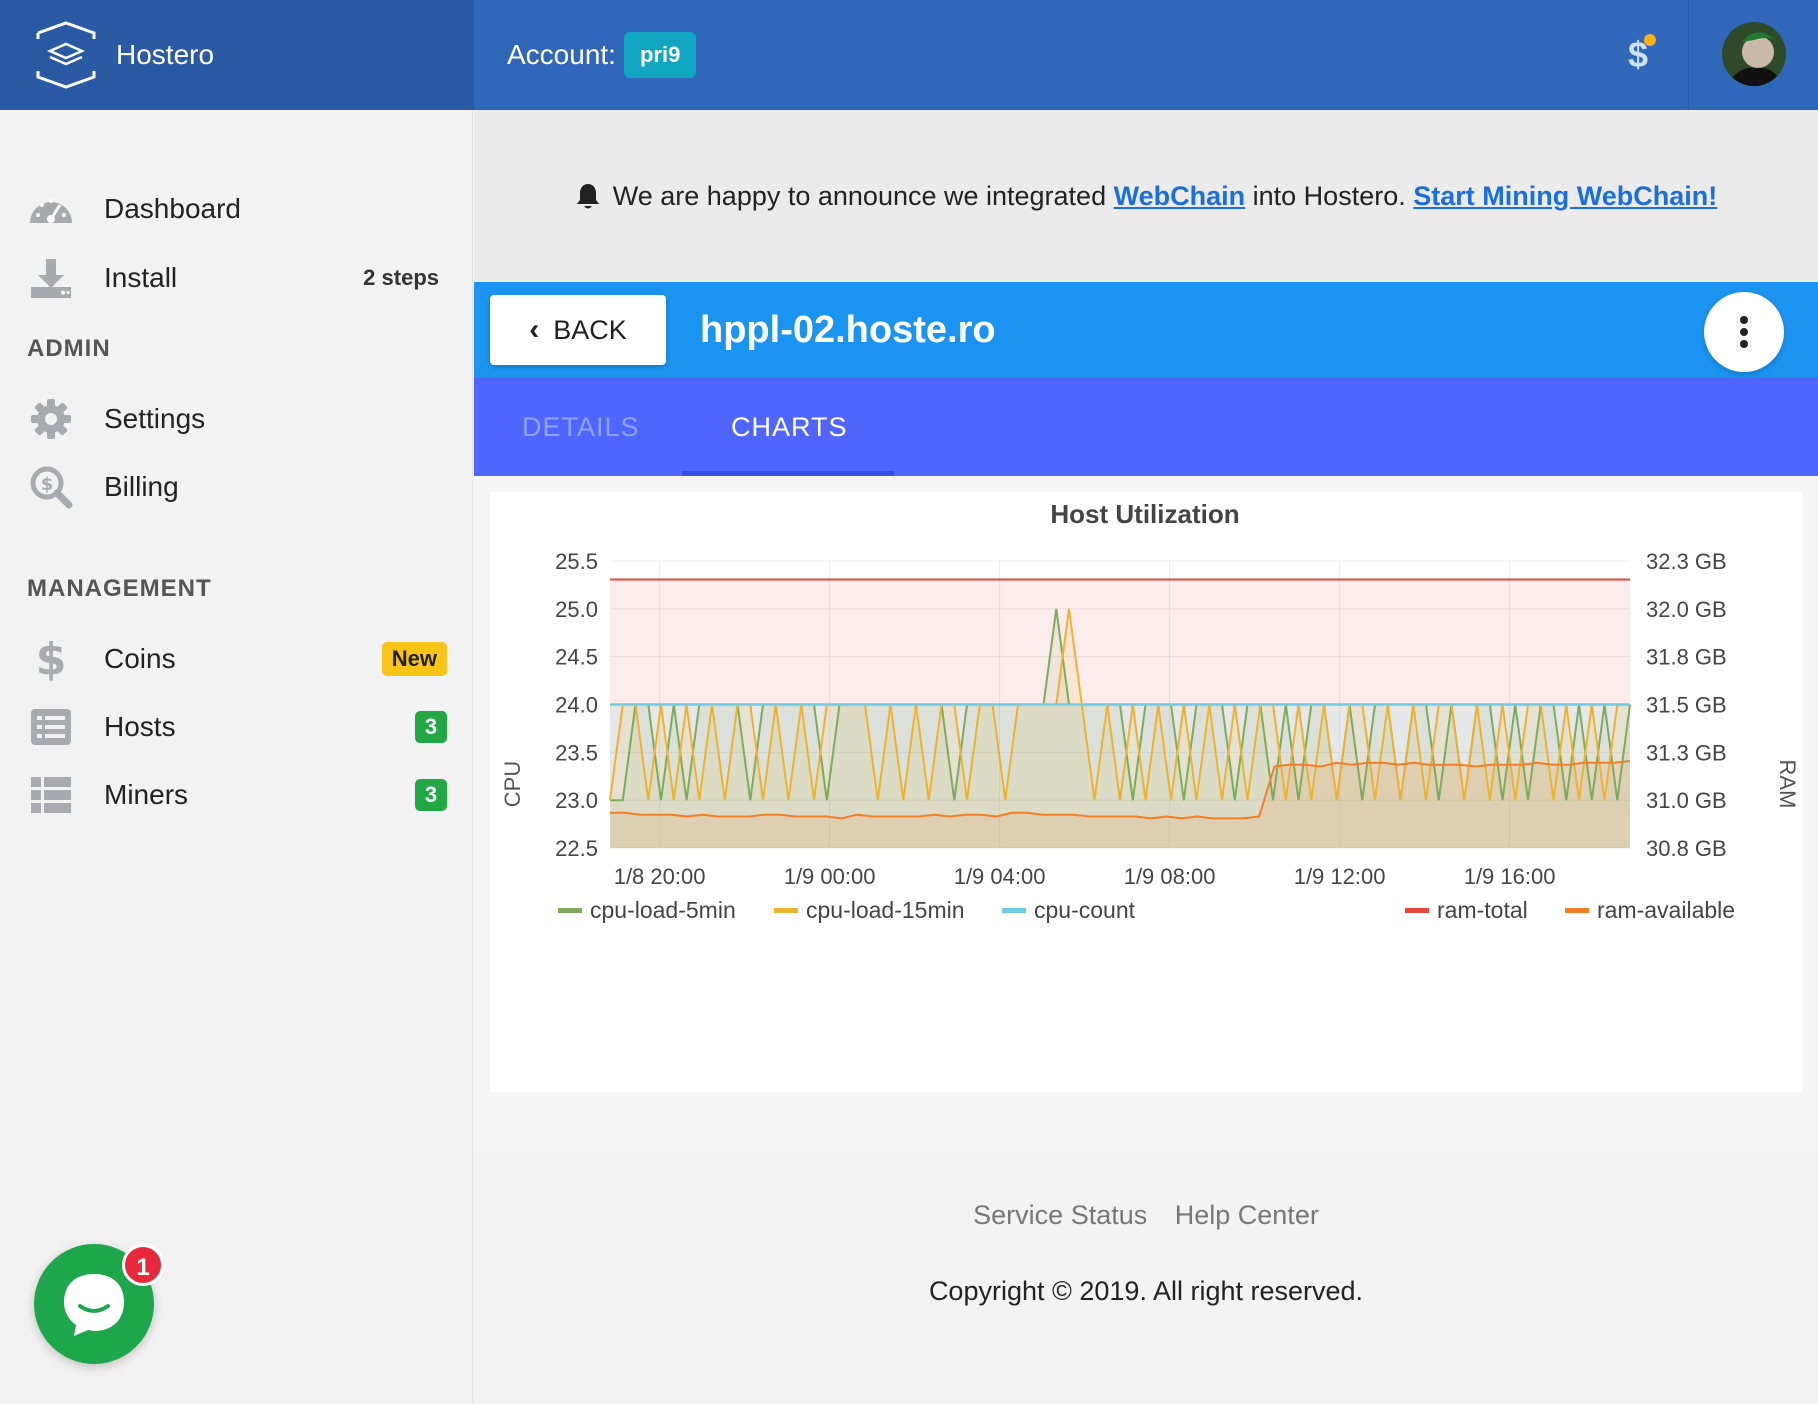 The width and height of the screenshot is (1818, 1404). I want to click on divider, so click(1688, 55).